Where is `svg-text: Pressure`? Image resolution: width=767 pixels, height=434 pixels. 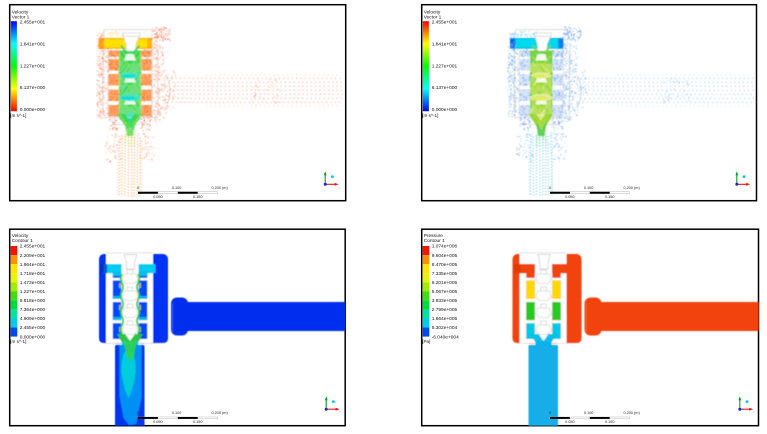
svg-text: Pressure is located at coordinates (434, 236).